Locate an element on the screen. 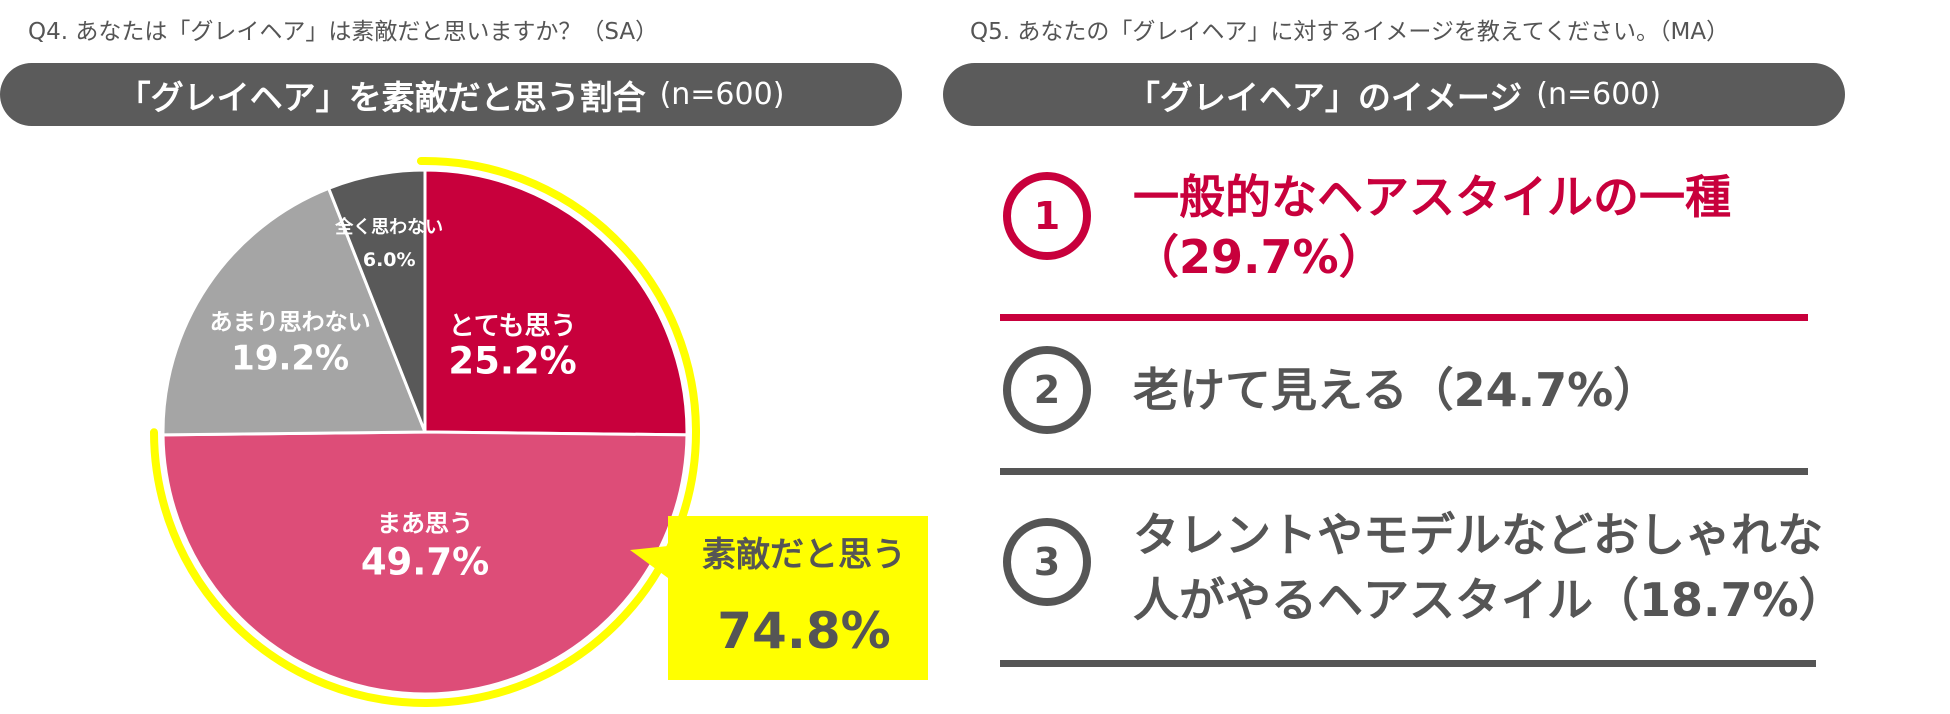 This screenshot has width=1950, height=714. slice-somewhat-disagree is located at coordinates (294, 311).